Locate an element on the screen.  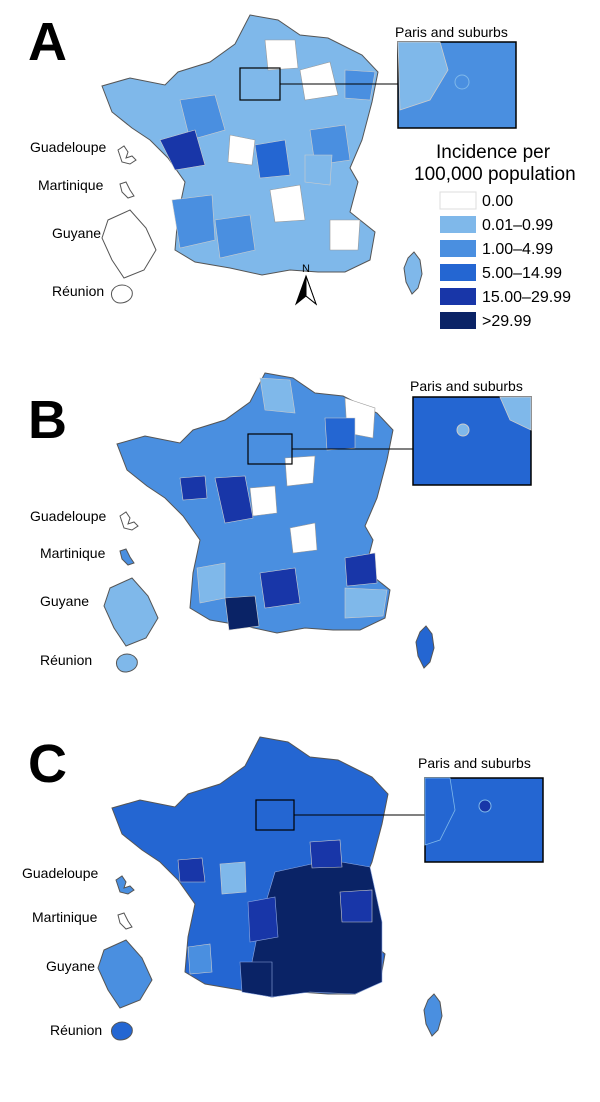
svg-text: 0.01–0.99 is located at coordinates (517, 225).